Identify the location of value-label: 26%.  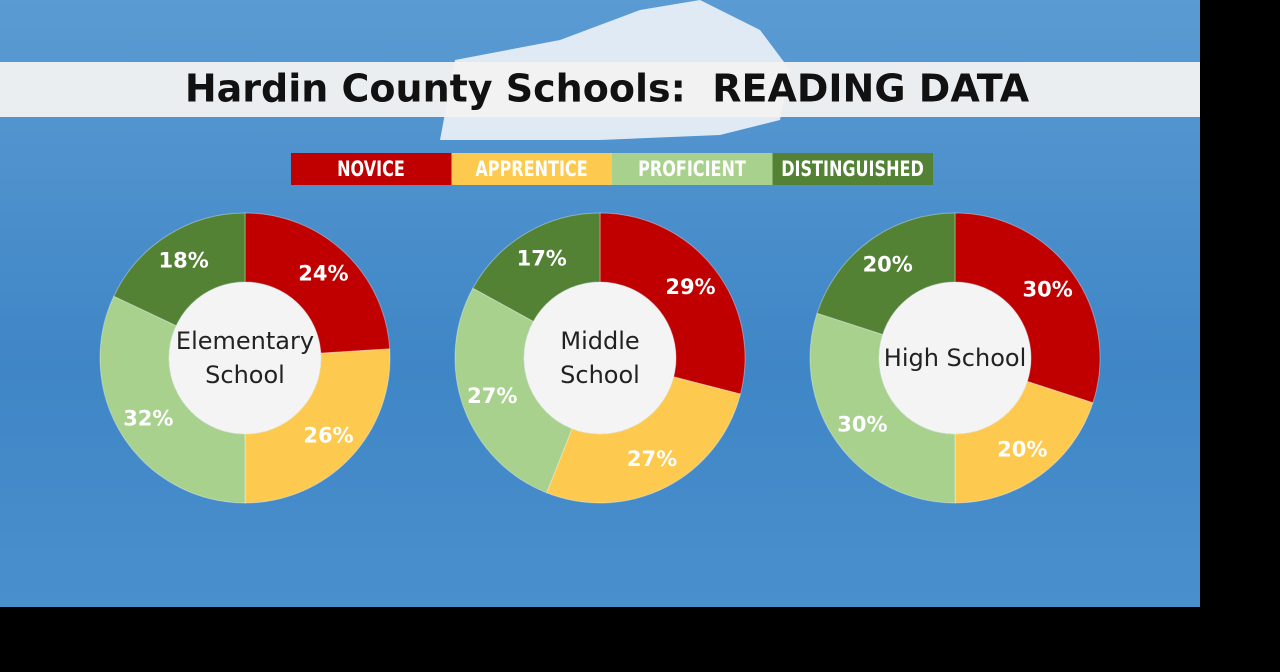
(328, 435).